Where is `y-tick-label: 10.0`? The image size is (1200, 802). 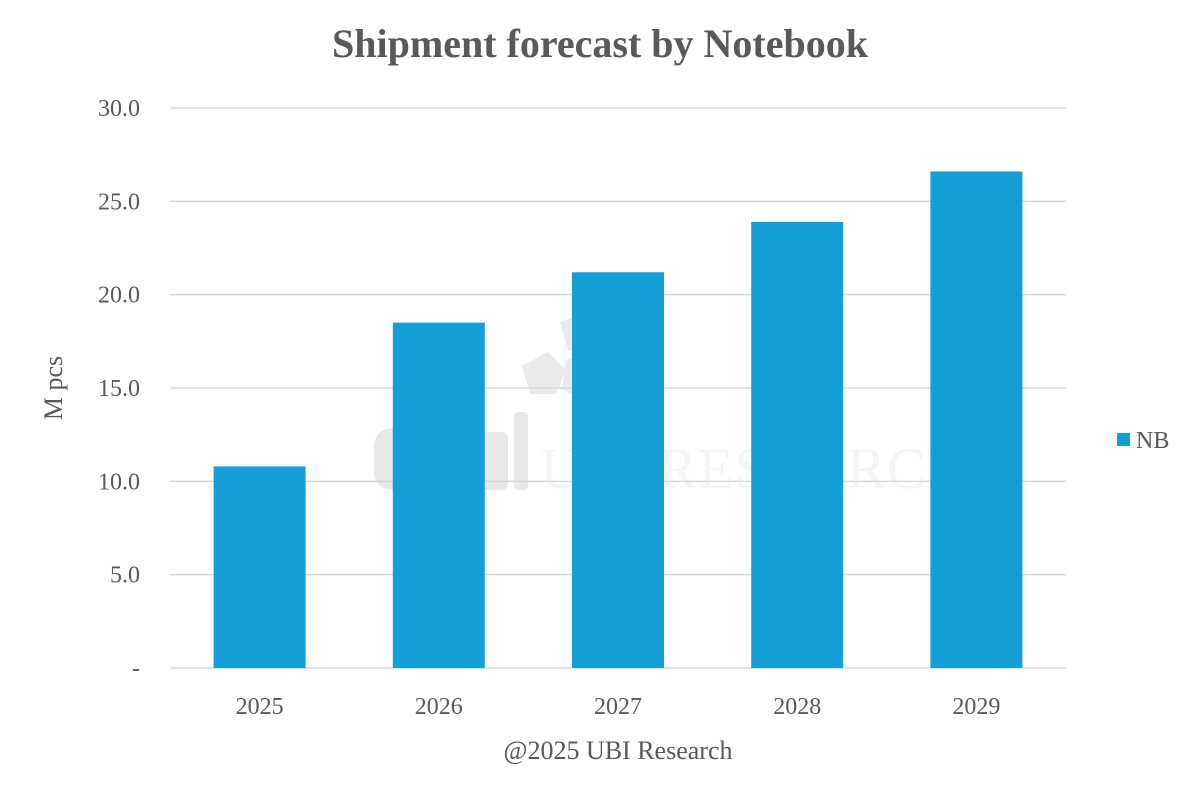
y-tick-label: 10.0 is located at coordinates (119, 482).